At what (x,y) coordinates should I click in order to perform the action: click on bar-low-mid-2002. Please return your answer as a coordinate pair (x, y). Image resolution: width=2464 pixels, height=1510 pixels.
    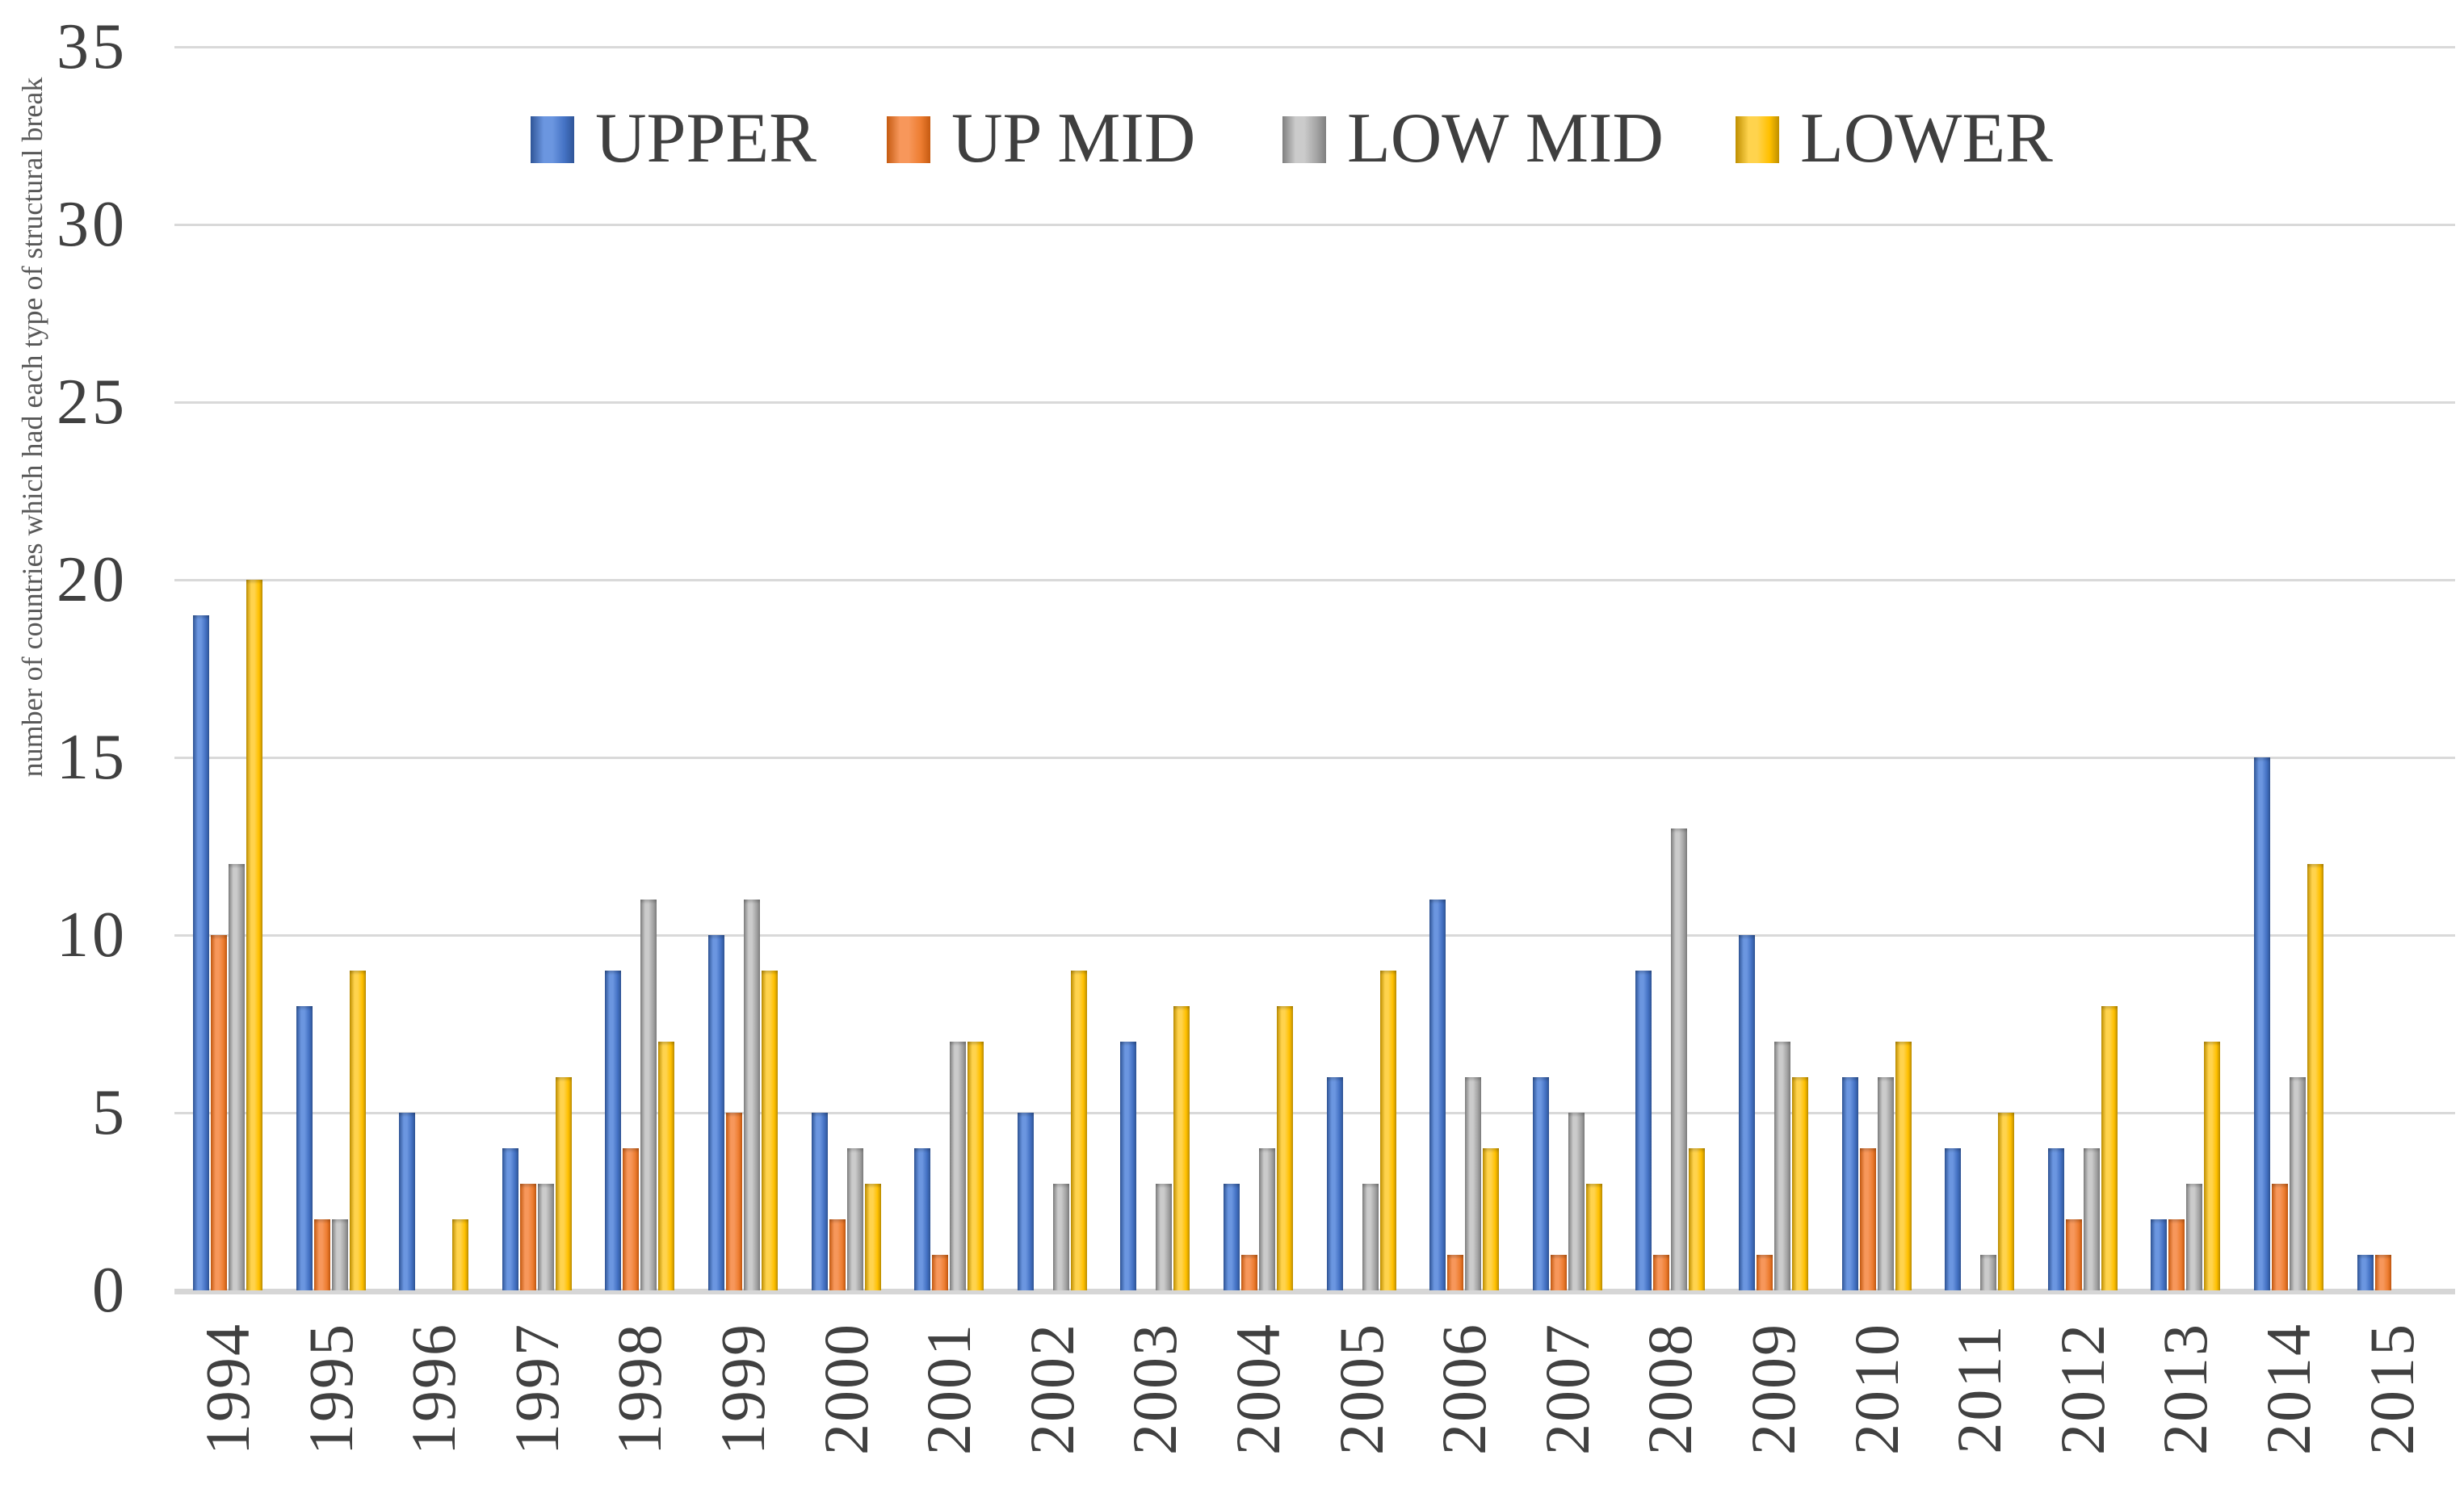
    Looking at the image, I should click on (1060, 1237).